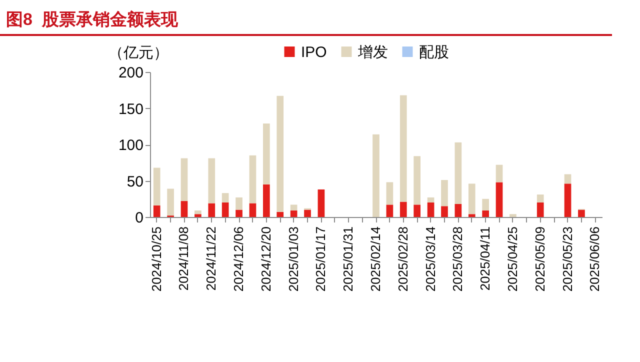  Describe the element at coordinates (375, 259) in the screenshot. I see `x-tick-label: 2025/02/14` at that location.